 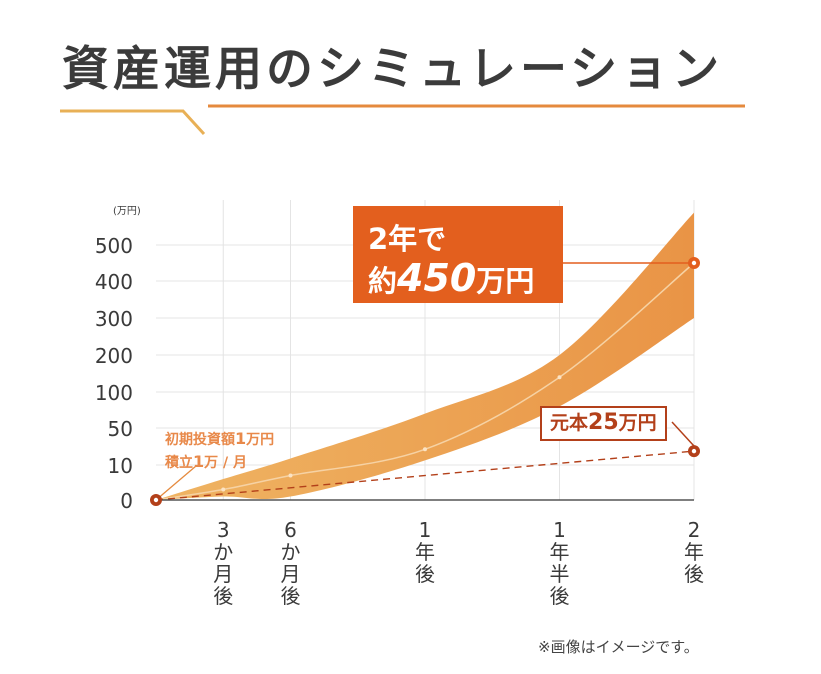 I want to click on y-tick-label: 400, so click(x=114, y=282).